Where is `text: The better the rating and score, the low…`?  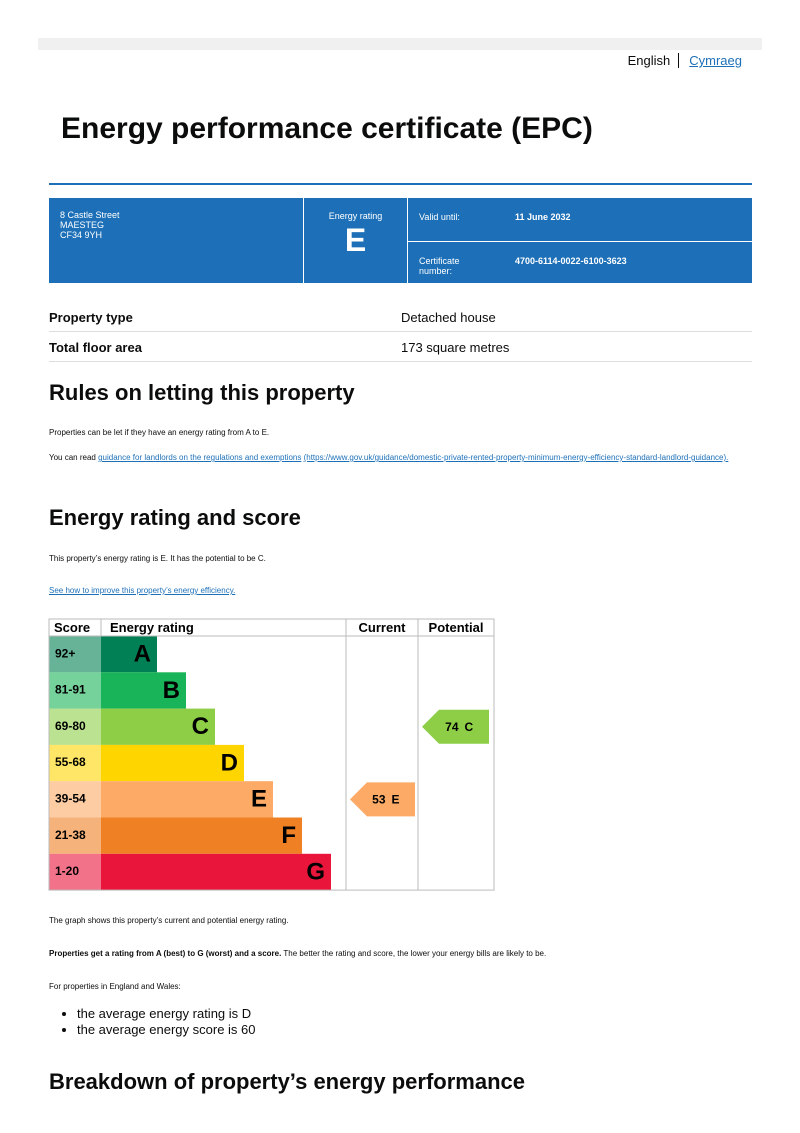
text: The better the rating and score, the low… is located at coordinates (415, 953).